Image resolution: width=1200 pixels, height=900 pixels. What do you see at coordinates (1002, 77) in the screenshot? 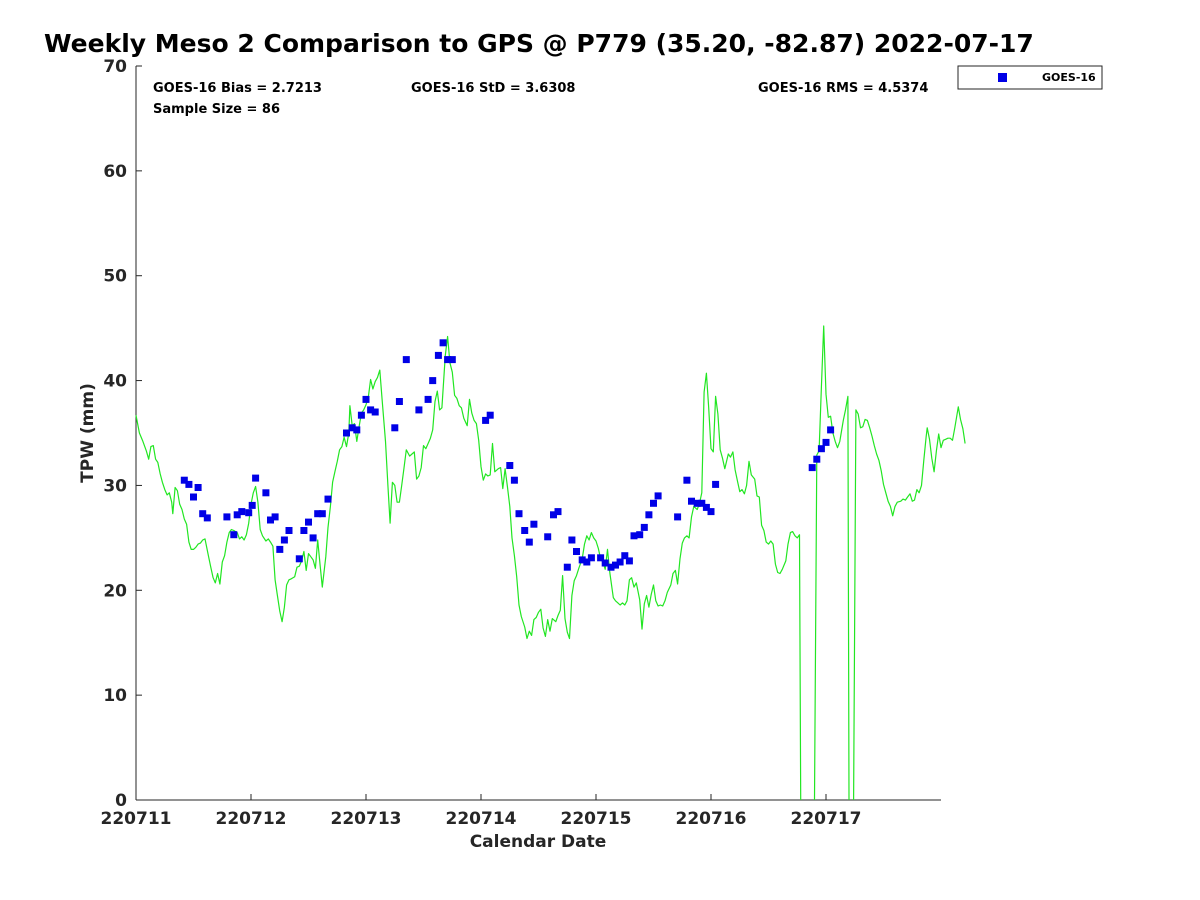
I see `legend-marker` at bounding box center [1002, 77].